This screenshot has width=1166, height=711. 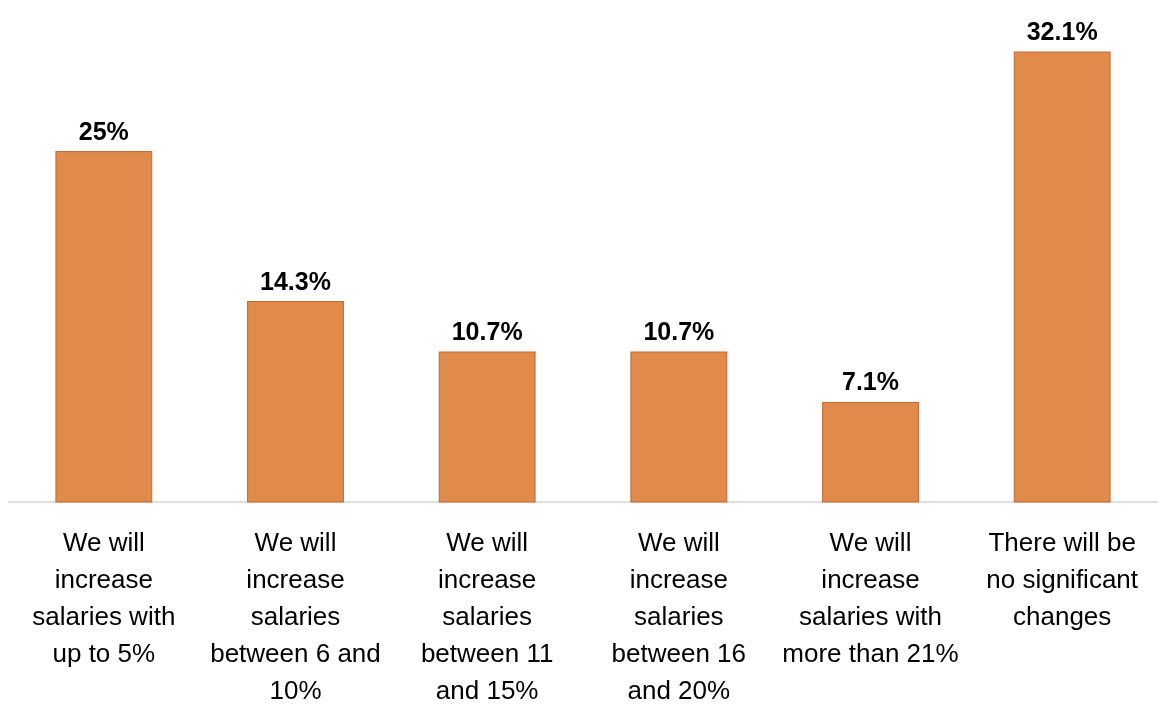 What do you see at coordinates (295, 280) in the screenshot?
I see `data-label: 14.3%` at bounding box center [295, 280].